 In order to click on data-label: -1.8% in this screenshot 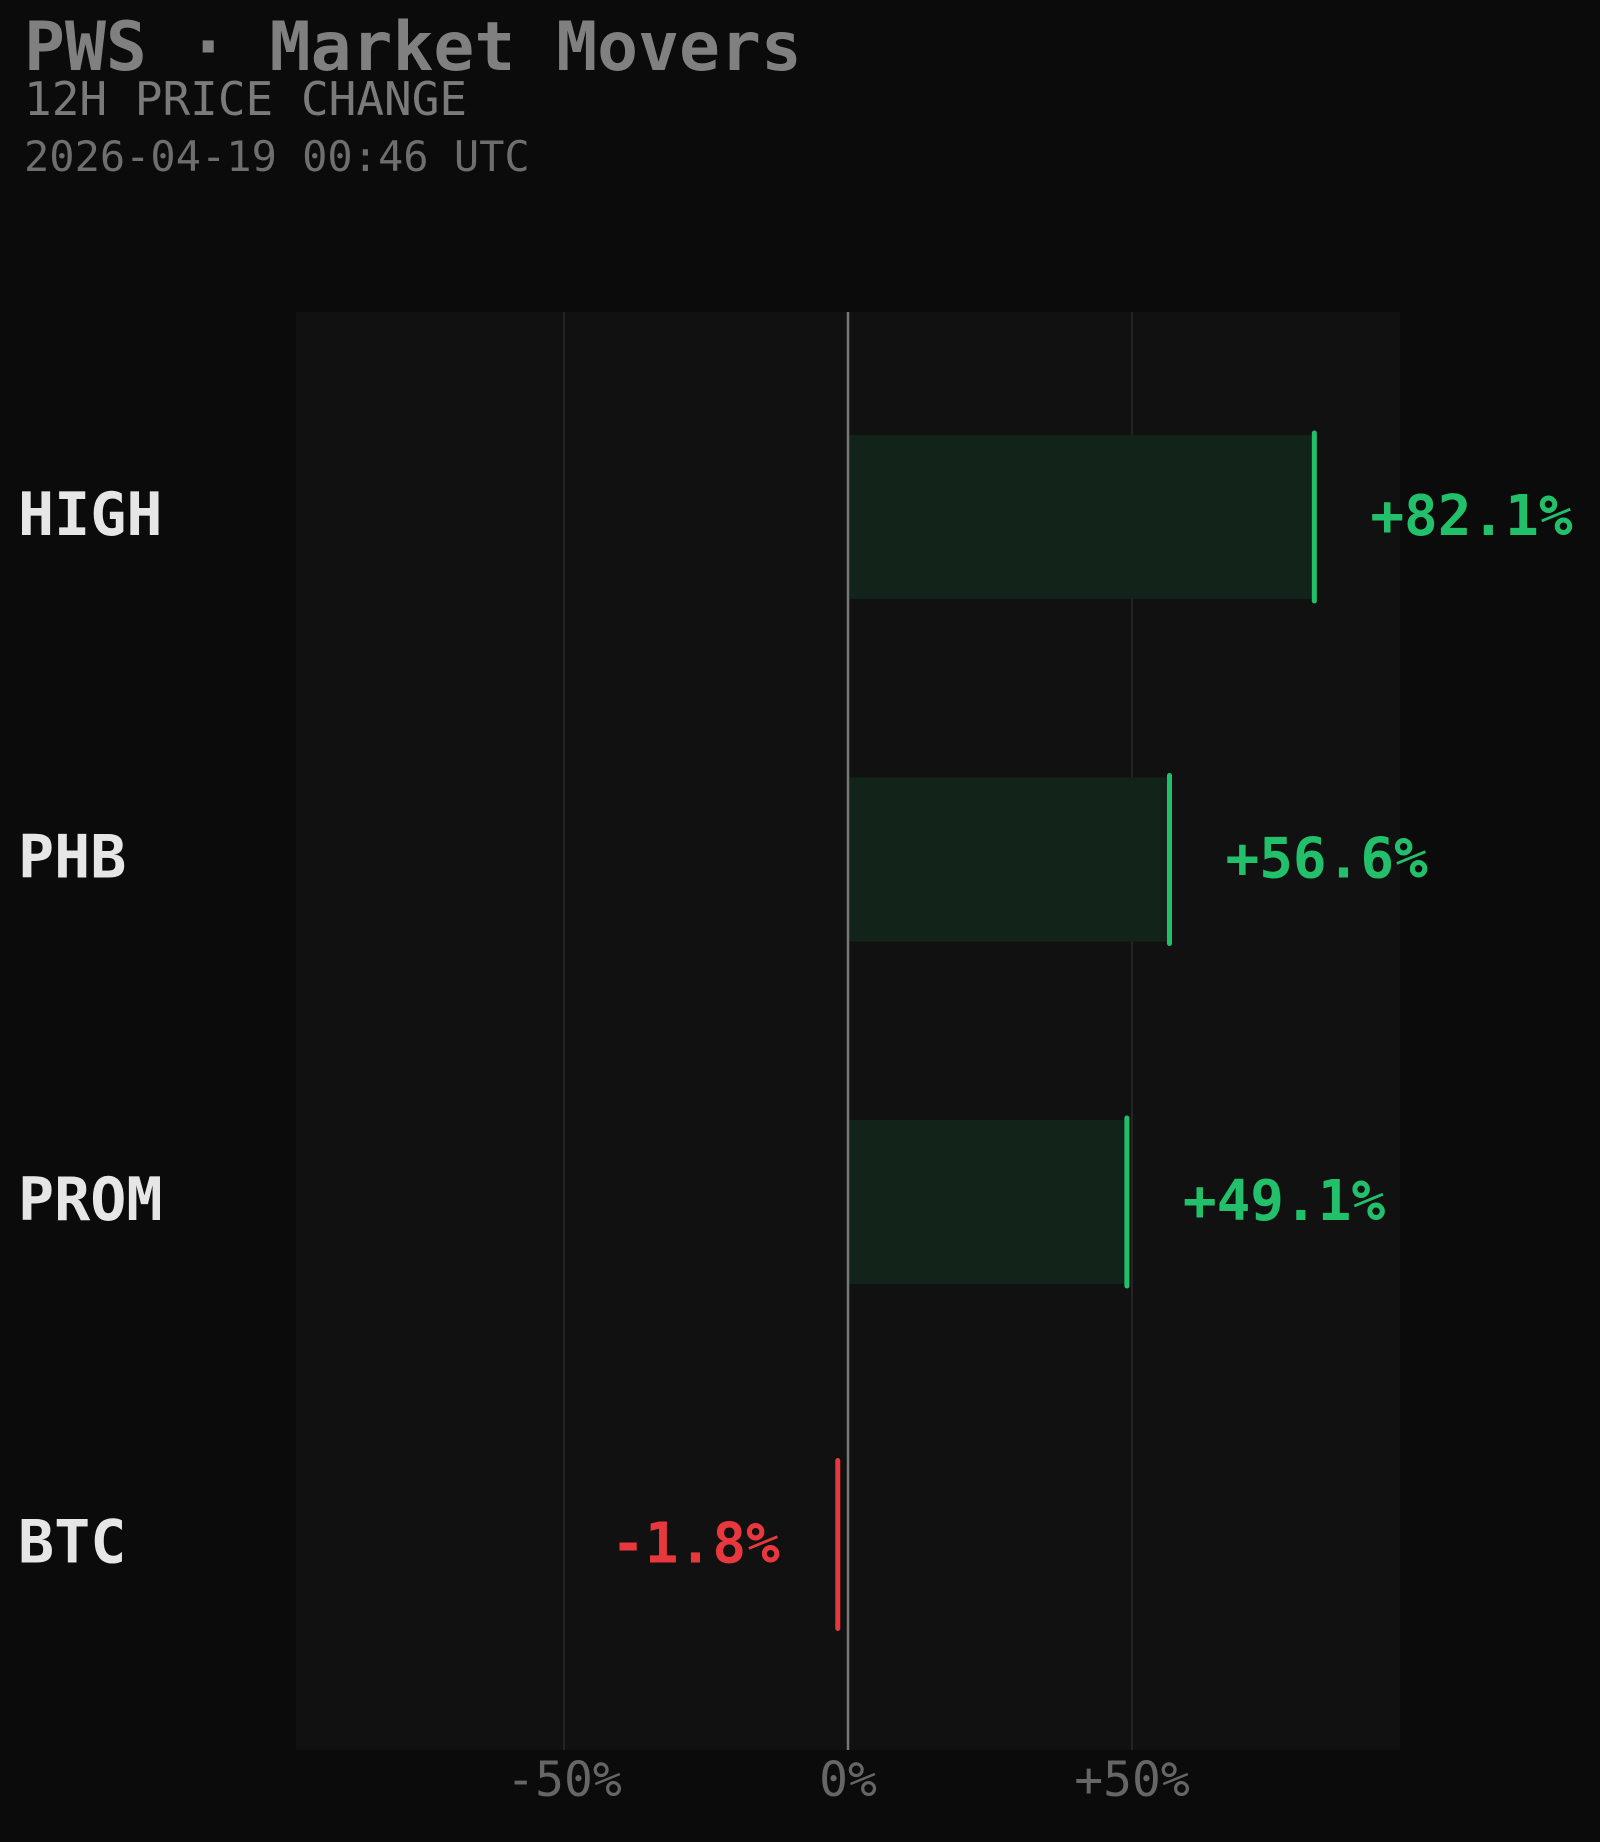, I will do `click(695, 1544)`.